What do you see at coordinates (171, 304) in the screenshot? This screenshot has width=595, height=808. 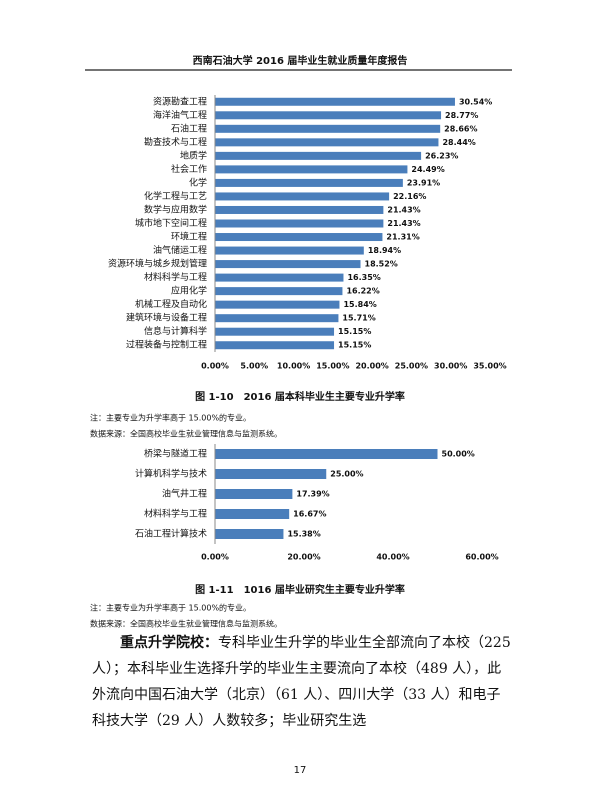 I see `y-tick-label: 机械工程及自动化` at bounding box center [171, 304].